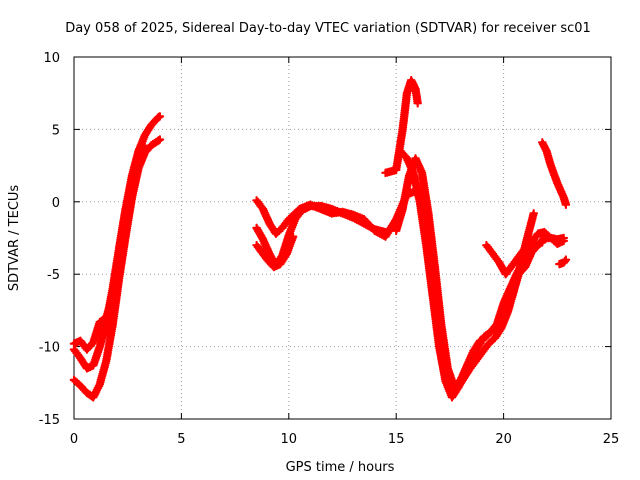 Image resolution: width=640 pixels, height=480 pixels. Describe the element at coordinates (181, 439) in the screenshot. I see `x-tick-label: 5` at that location.